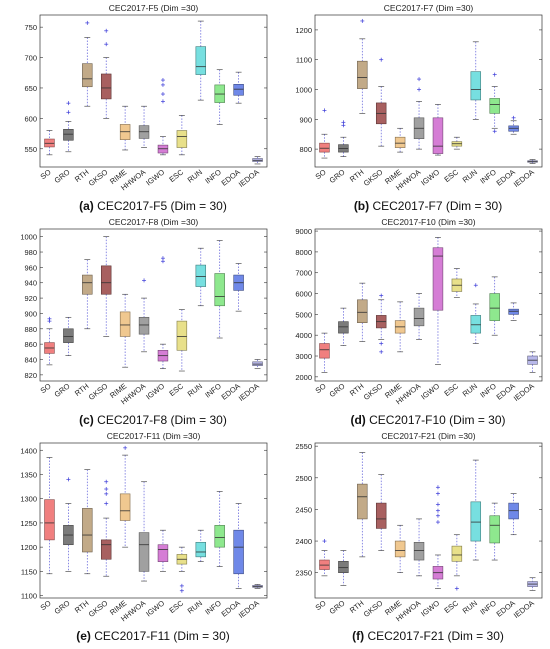 Image resolution: width=550 pixels, height=649 pixels. Describe the element at coordinates (30, 375) in the screenshot. I see `y-tick-label: 820` at that location.